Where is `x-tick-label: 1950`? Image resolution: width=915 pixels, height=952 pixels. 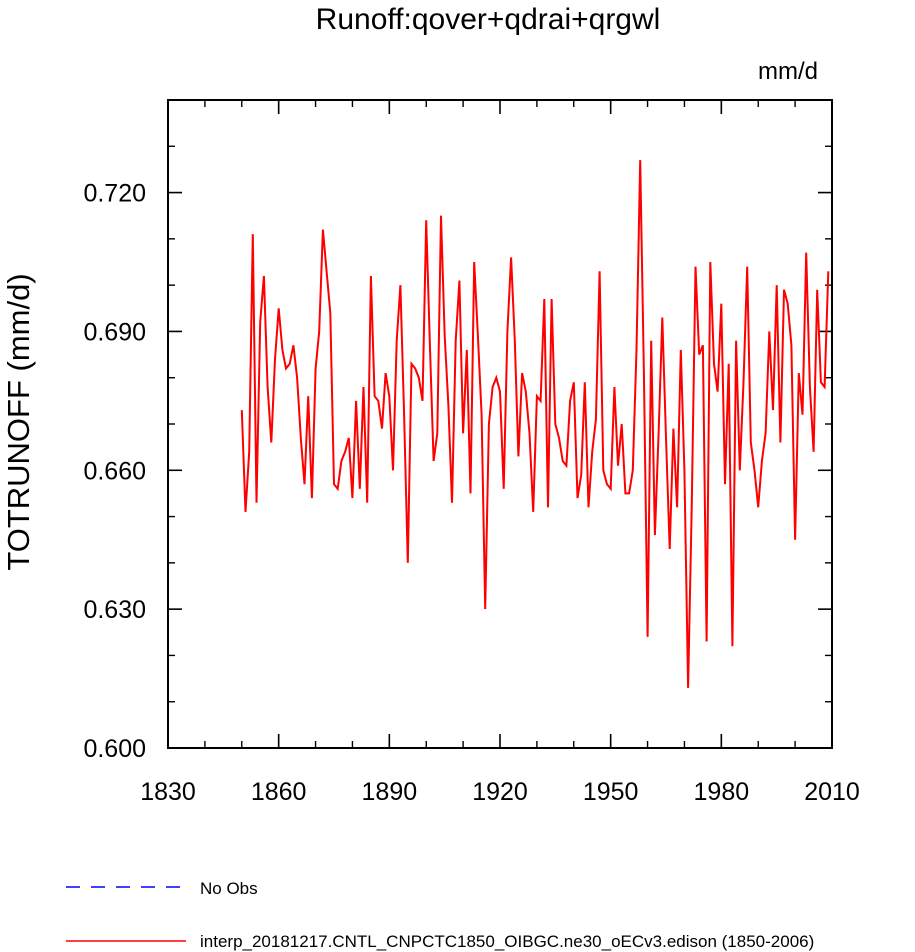
x-tick-label: 1950 is located at coordinates (611, 792).